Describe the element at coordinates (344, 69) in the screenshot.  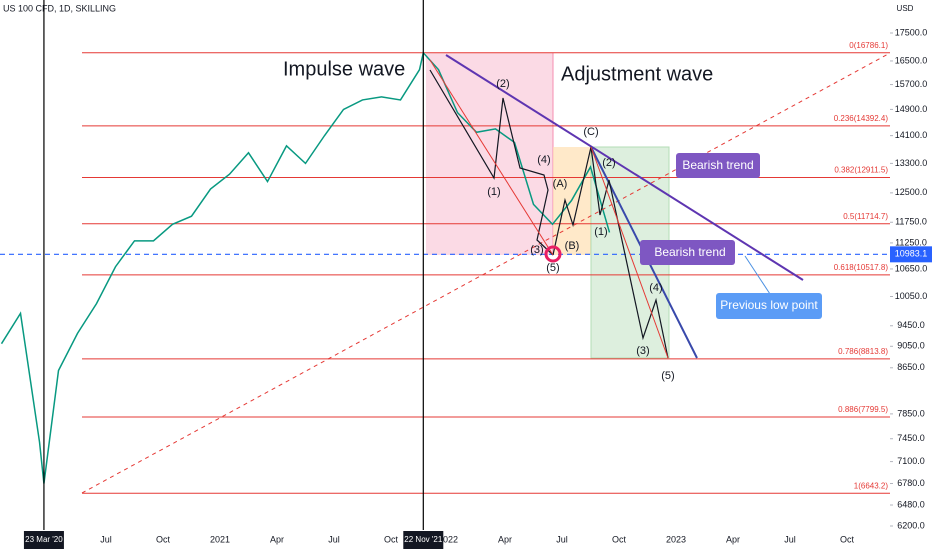
I see `annotation: Impulse wave` at that location.